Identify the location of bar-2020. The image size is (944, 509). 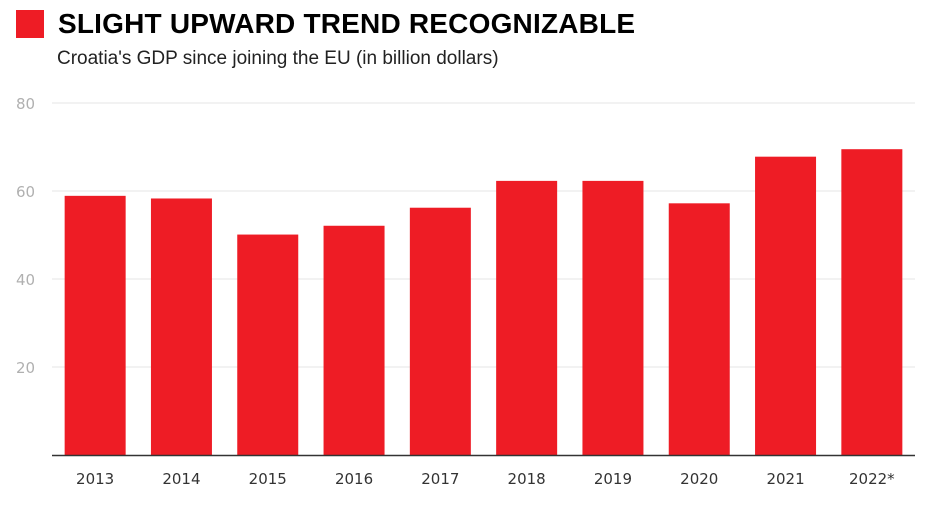
(699, 329).